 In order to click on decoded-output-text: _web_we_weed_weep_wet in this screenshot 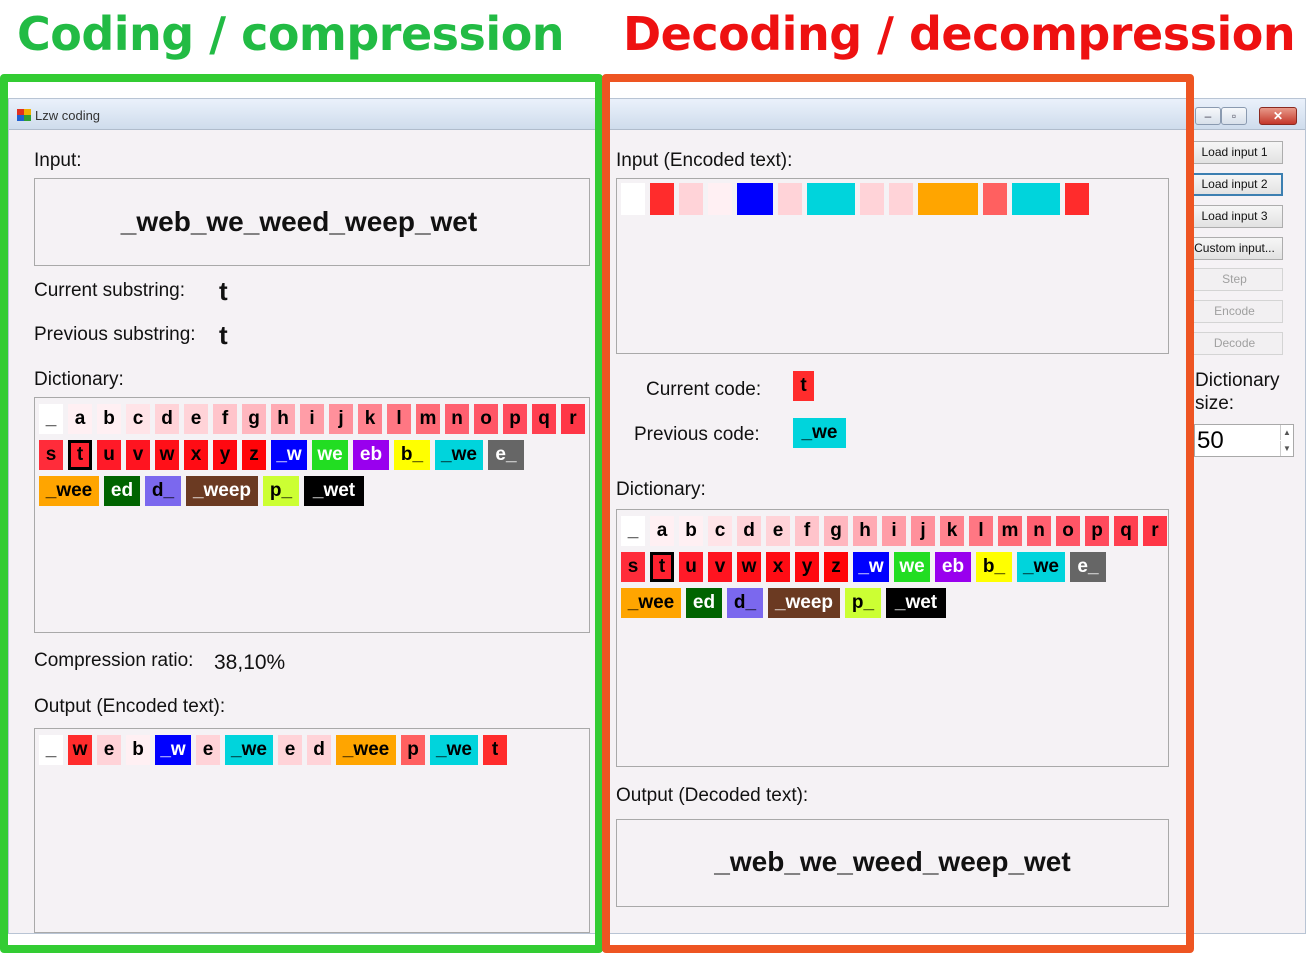, I will do `click(892, 861)`.